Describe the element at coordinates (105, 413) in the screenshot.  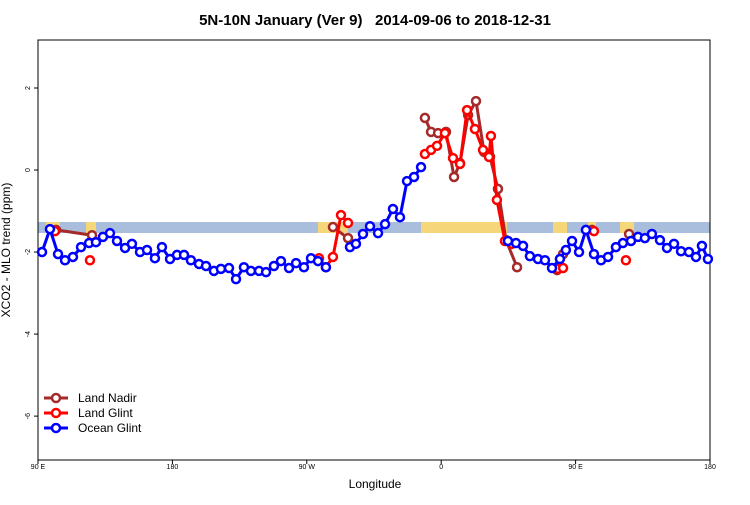
I see `legend-label: Land Glint` at that location.